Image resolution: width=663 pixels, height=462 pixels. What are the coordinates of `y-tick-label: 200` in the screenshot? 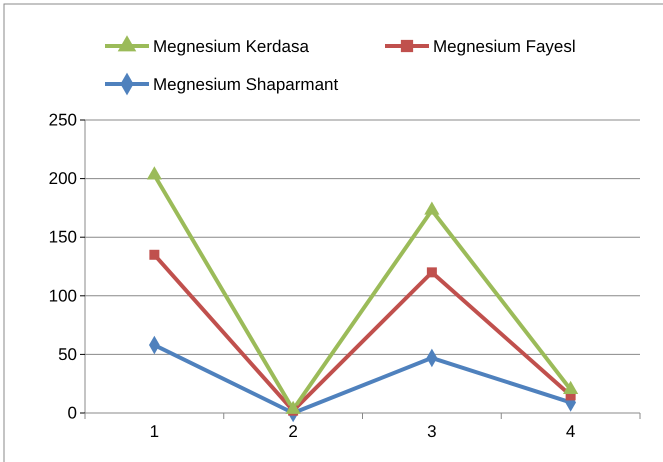 It's located at (62, 178).